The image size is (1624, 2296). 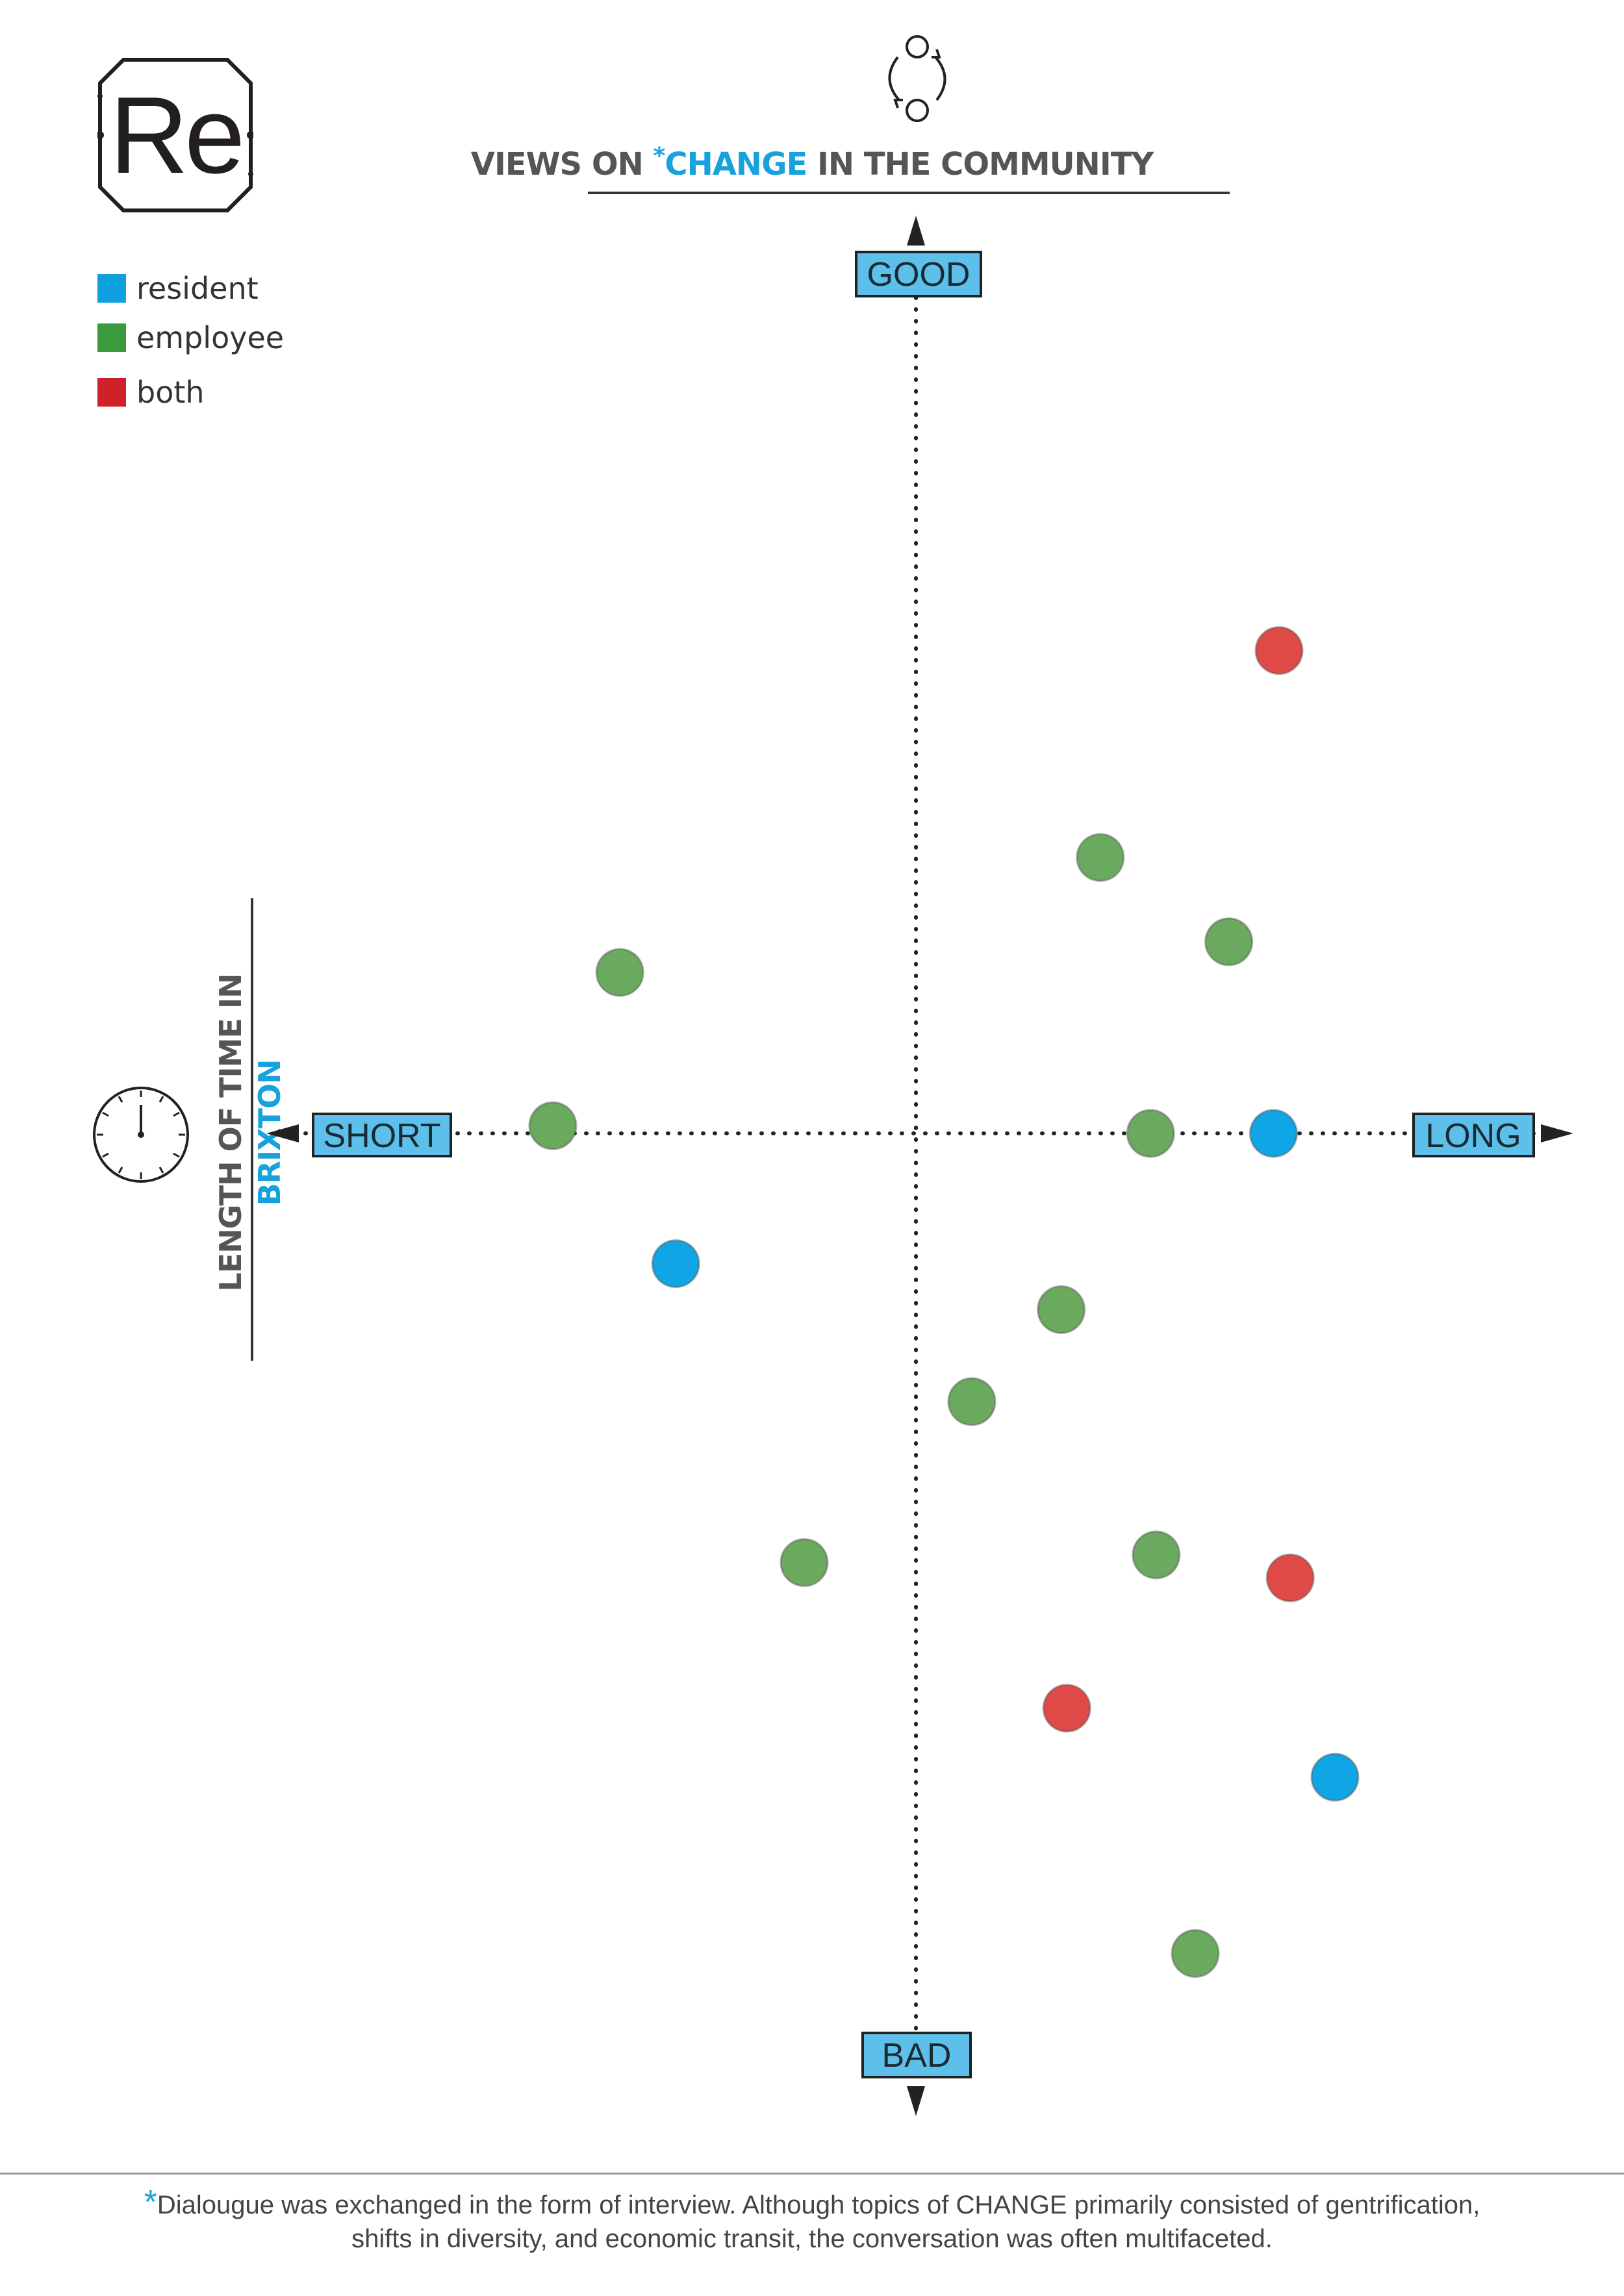 I want to click on axis-label-long: LONG, so click(x=1473, y=1135).